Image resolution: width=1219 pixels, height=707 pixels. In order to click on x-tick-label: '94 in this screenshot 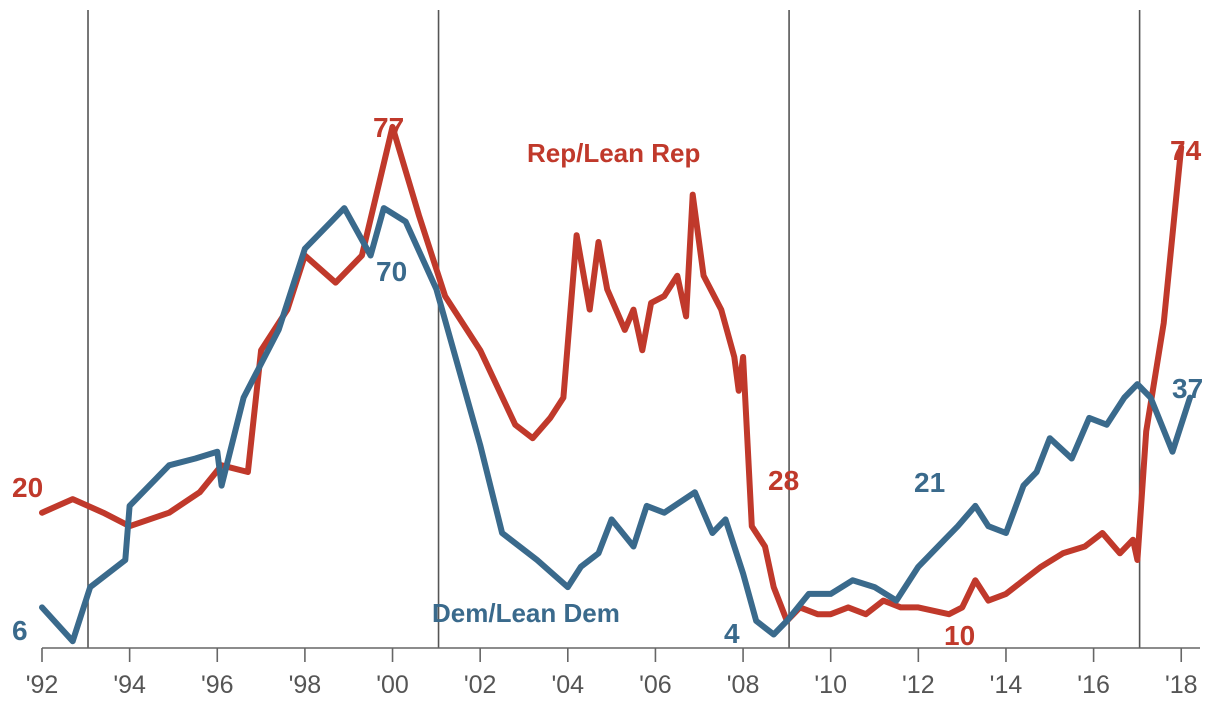, I will do `click(129, 685)`.